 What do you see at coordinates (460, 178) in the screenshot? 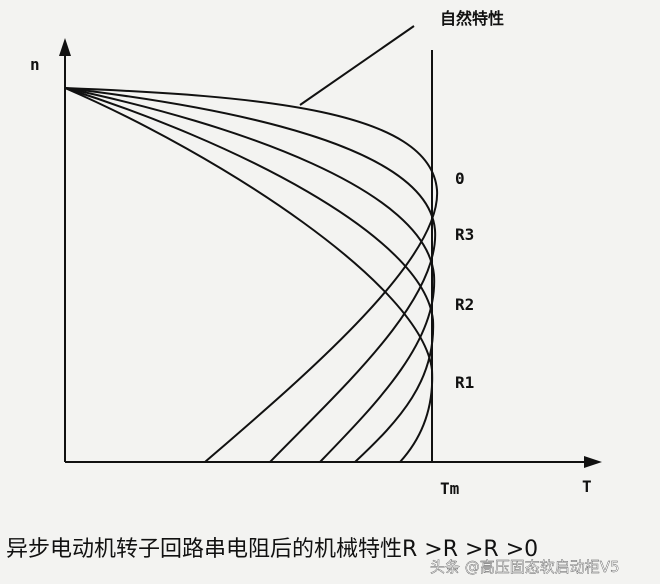
I see `curve-label: 0` at bounding box center [460, 178].